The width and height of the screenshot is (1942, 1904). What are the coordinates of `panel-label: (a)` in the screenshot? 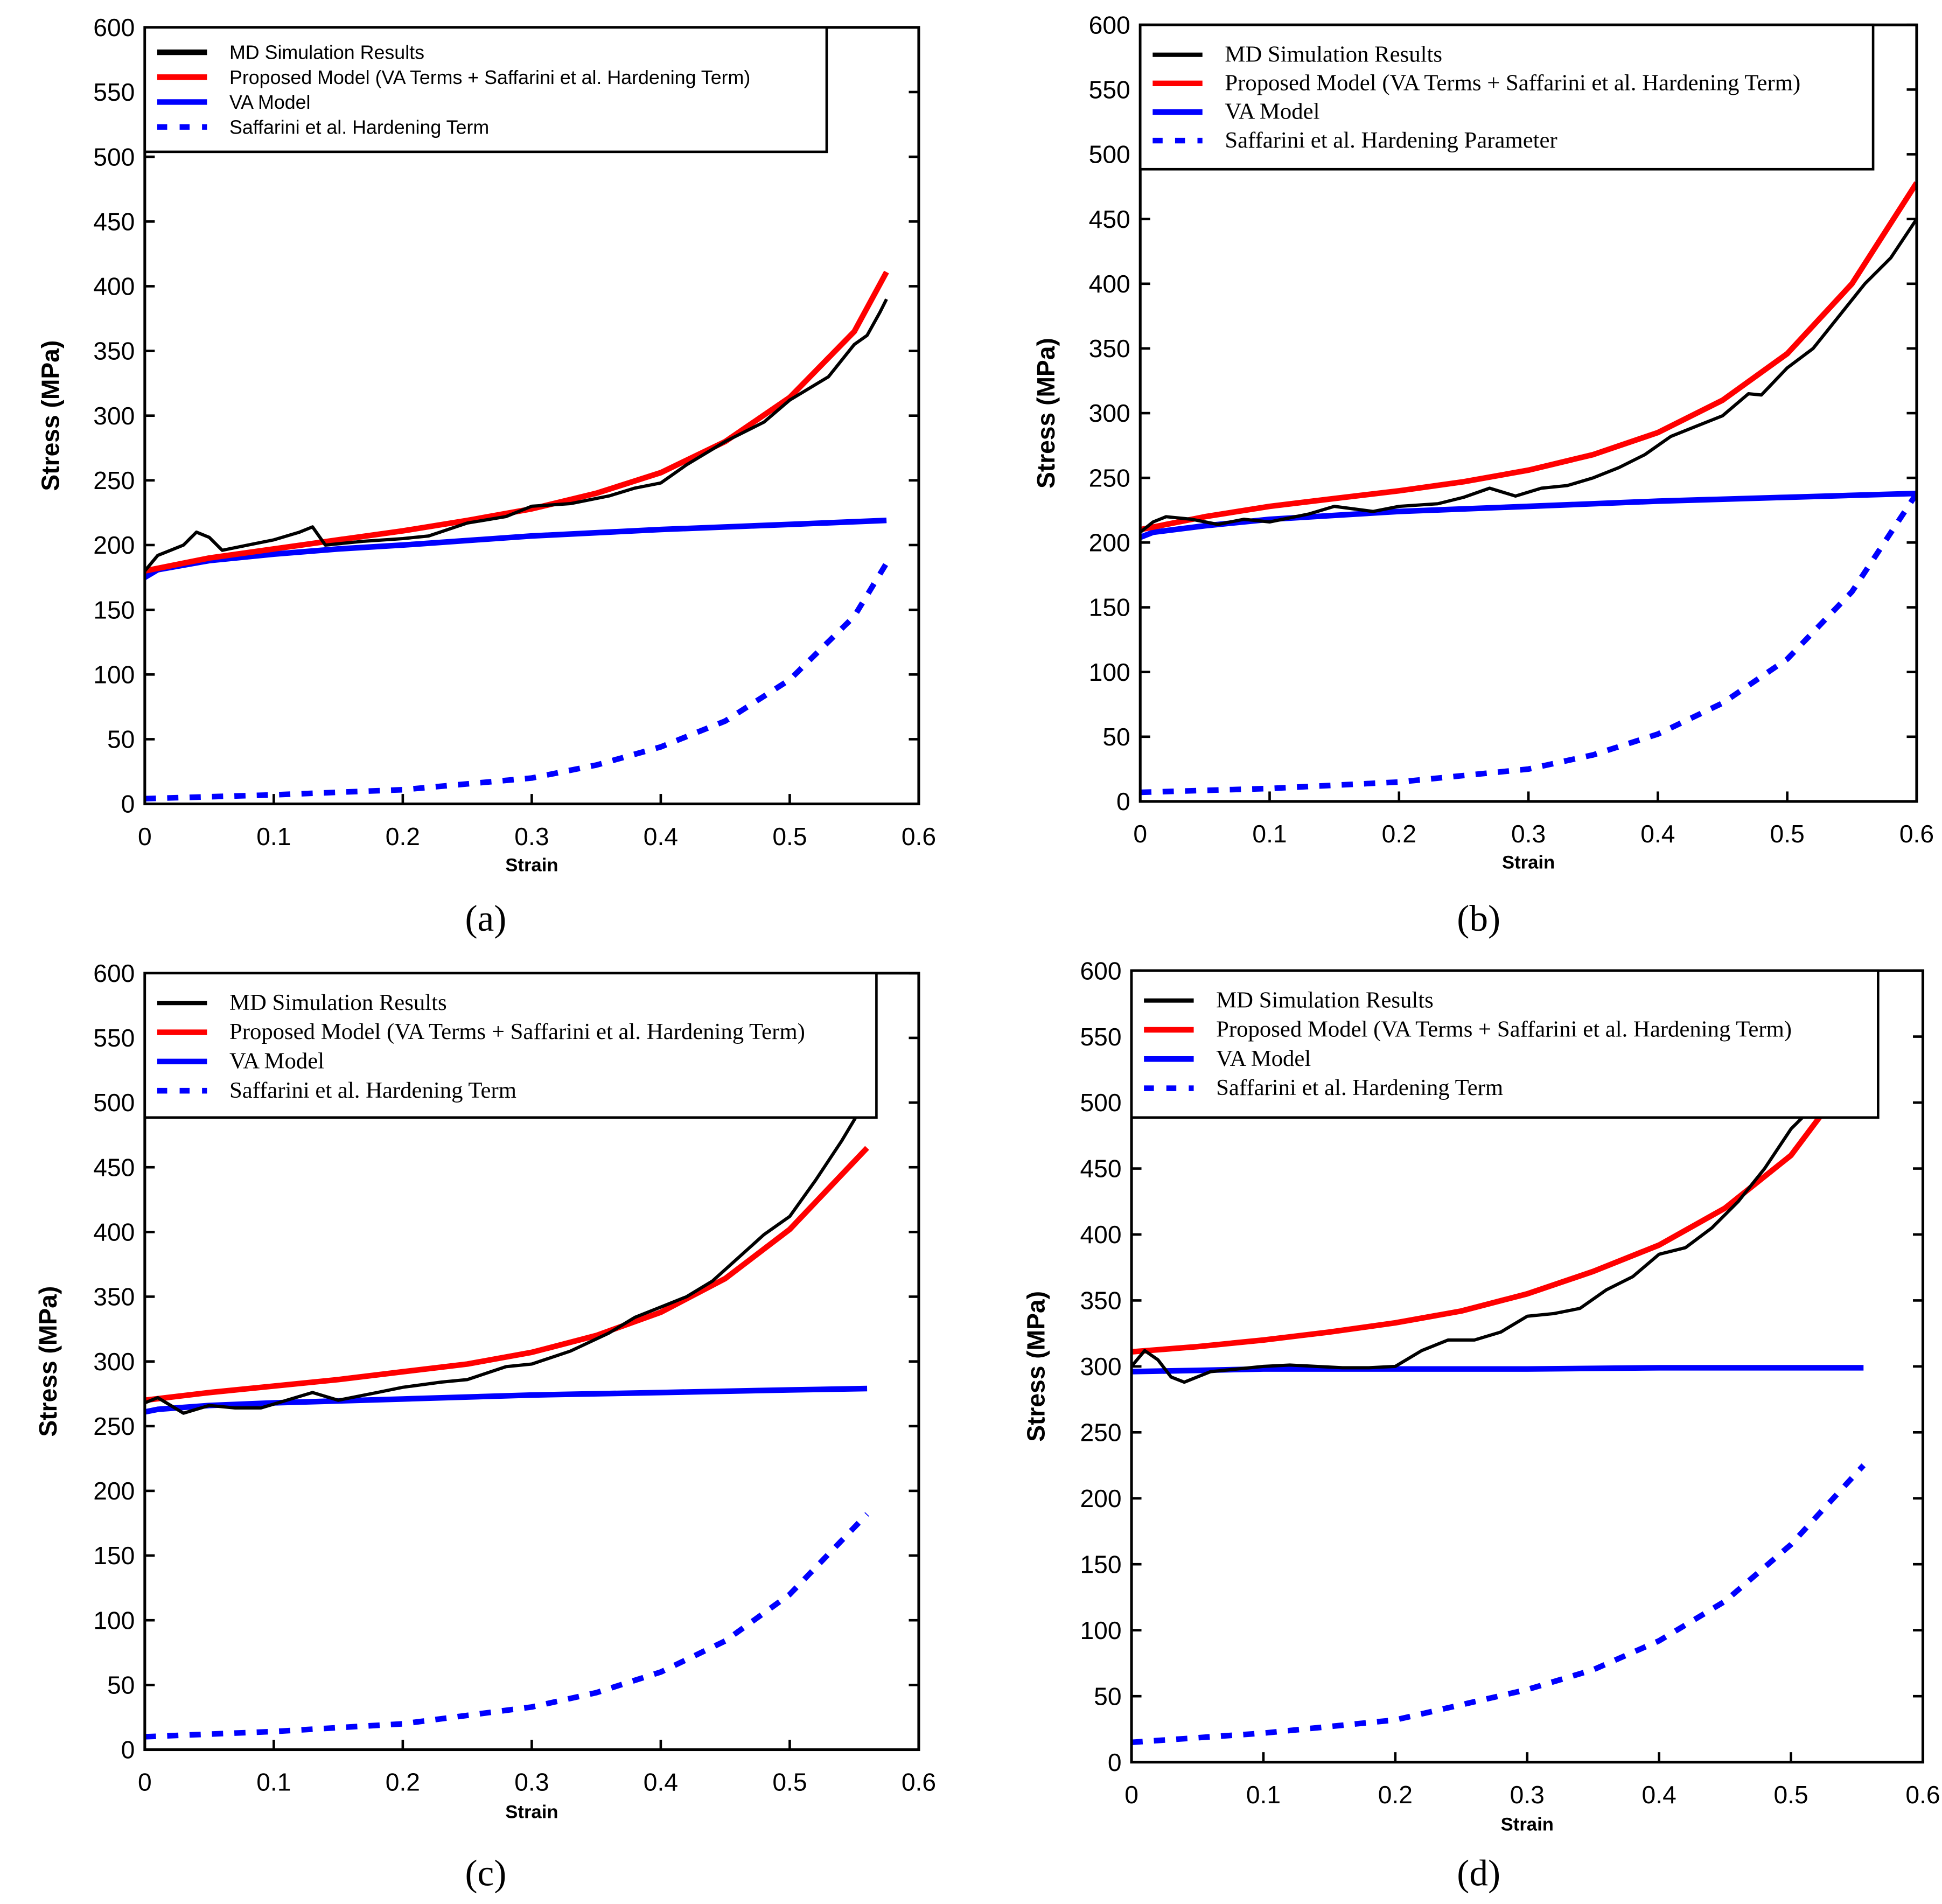 It's located at (485, 918).